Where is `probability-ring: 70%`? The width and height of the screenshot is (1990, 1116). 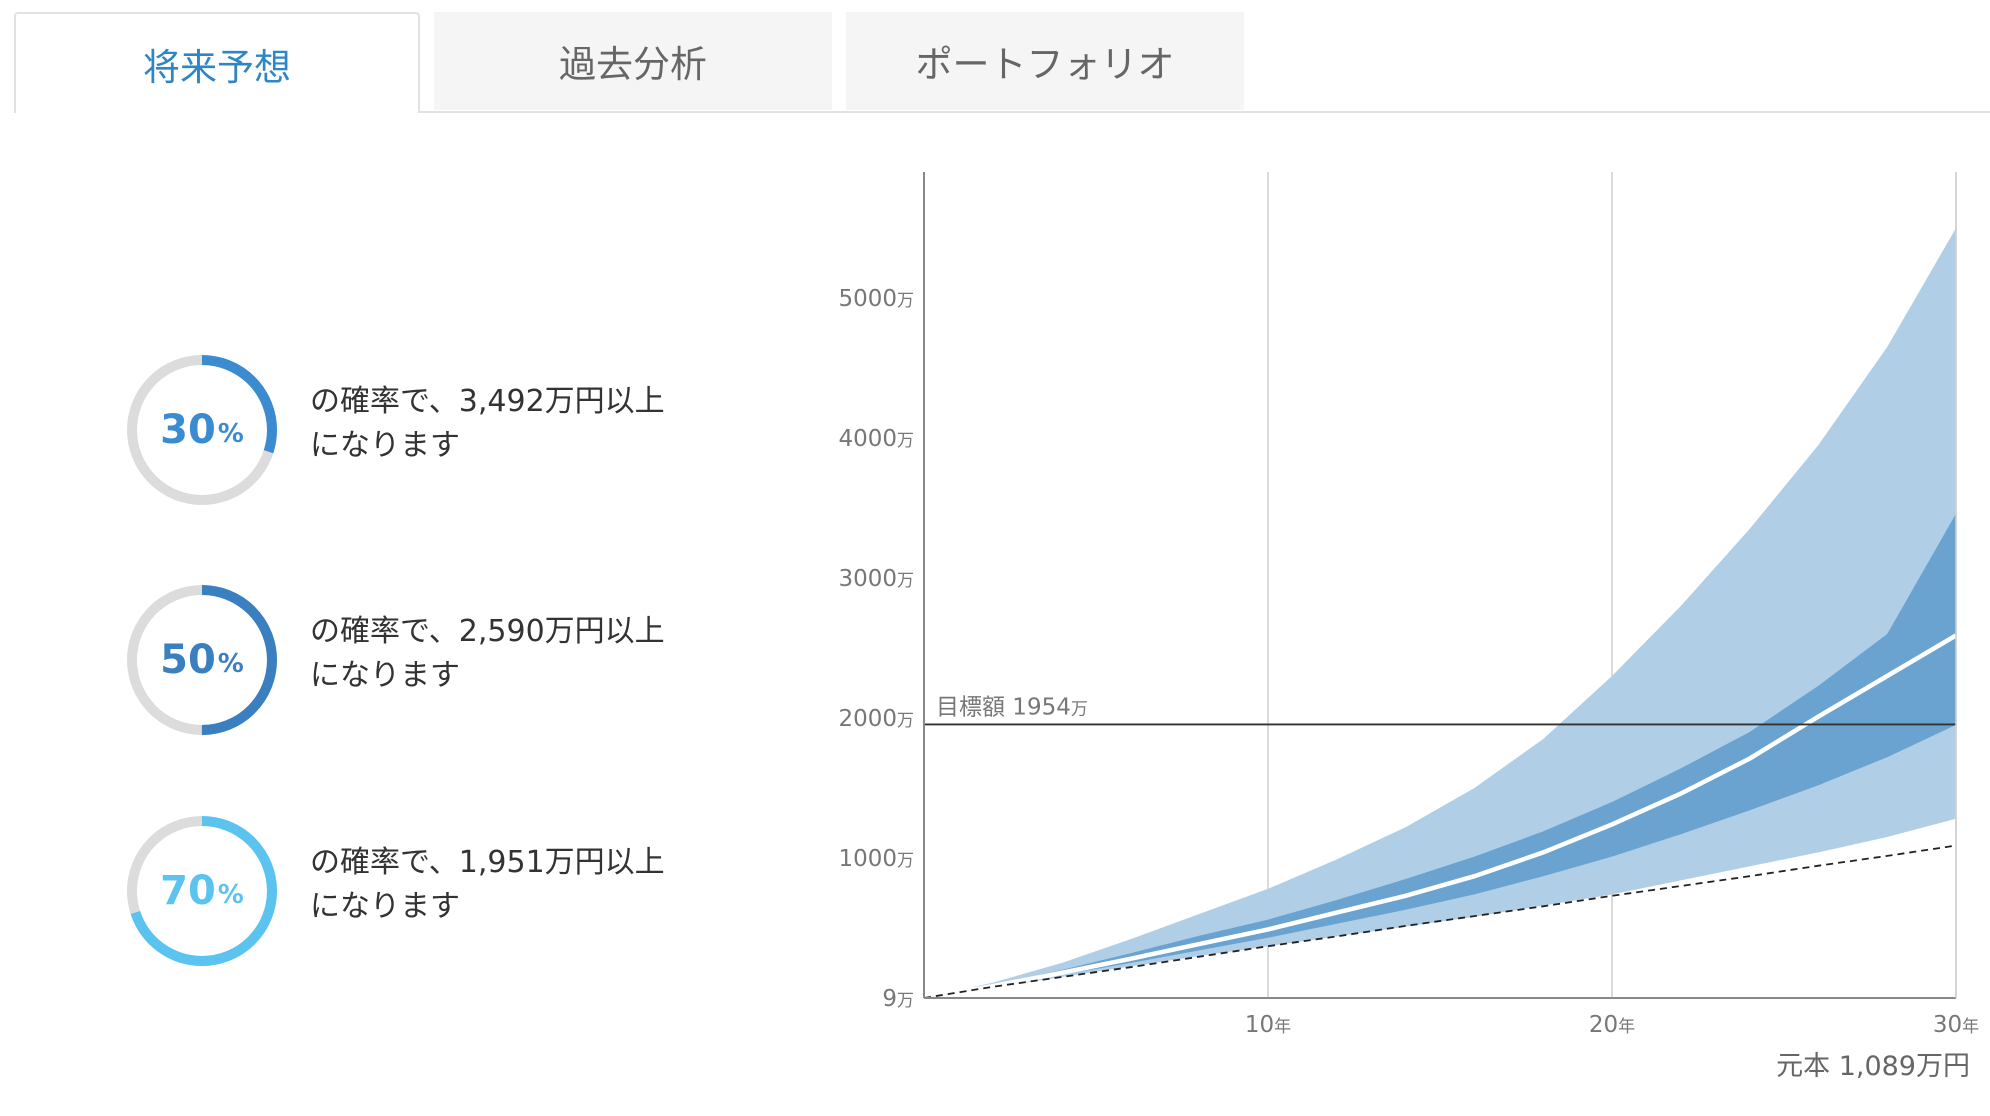 probability-ring: 70% is located at coordinates (202, 891).